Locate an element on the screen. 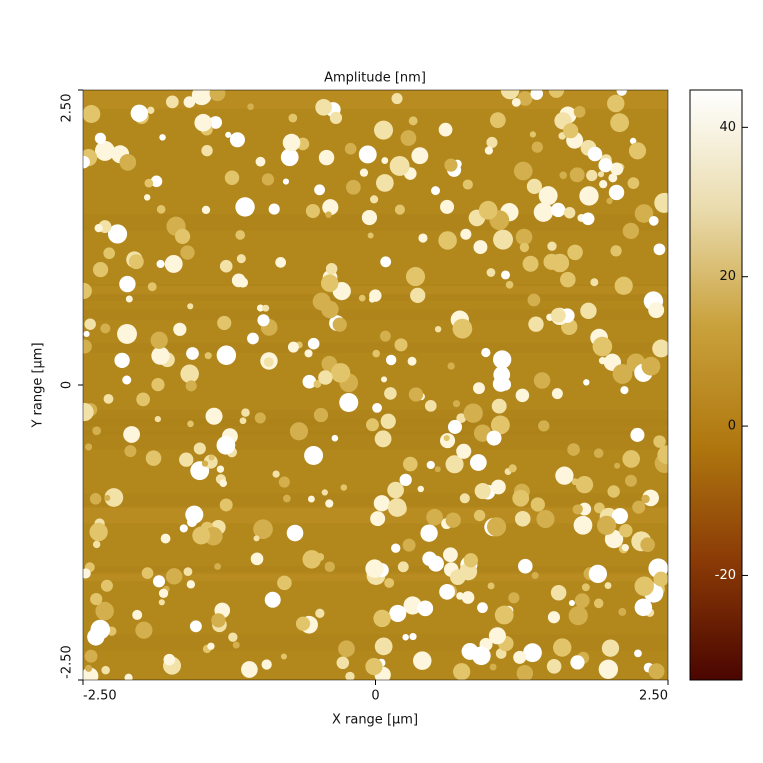 The image size is (763, 763). y-tick-label: -2.50 is located at coordinates (67, 662).